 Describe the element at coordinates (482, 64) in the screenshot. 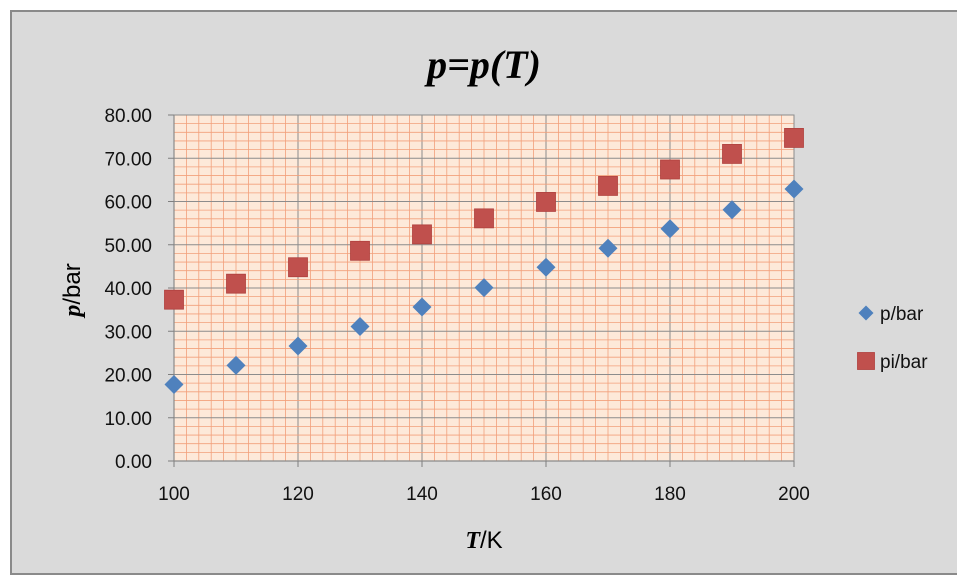

I see `chart-title: p=p(T)` at that location.